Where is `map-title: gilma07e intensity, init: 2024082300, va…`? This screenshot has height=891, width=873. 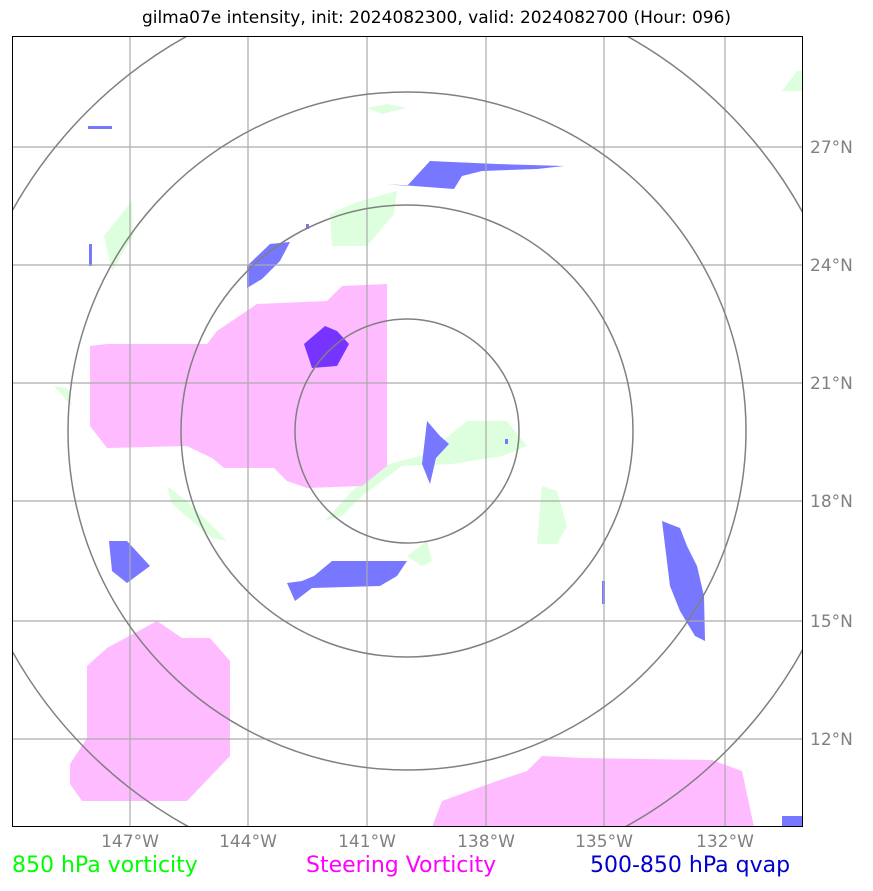
map-title: gilma07e intensity, init: 2024082300, va… is located at coordinates (436, 18).